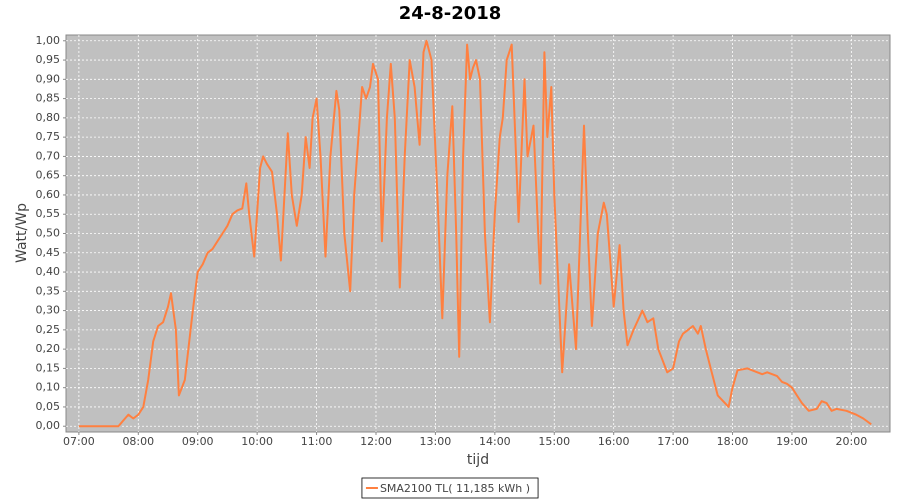  I want to click on x-tick-label: 08:00, so click(138, 441).